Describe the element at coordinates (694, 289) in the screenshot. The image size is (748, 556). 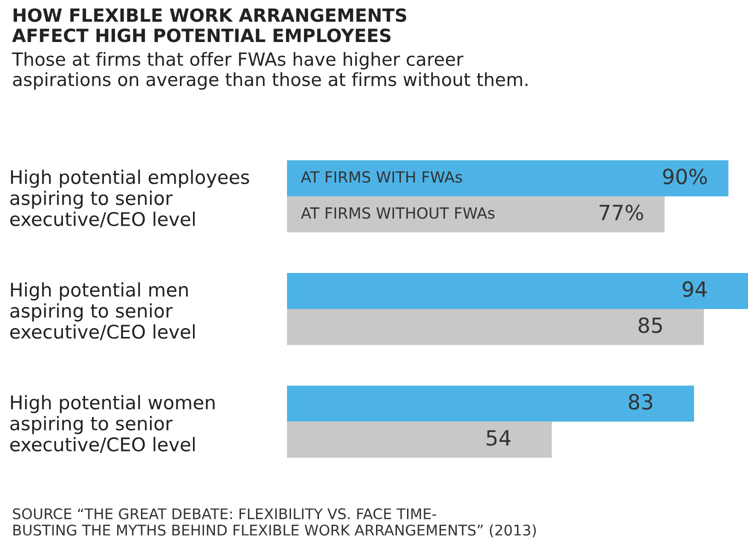
I see `data-label: 94` at that location.